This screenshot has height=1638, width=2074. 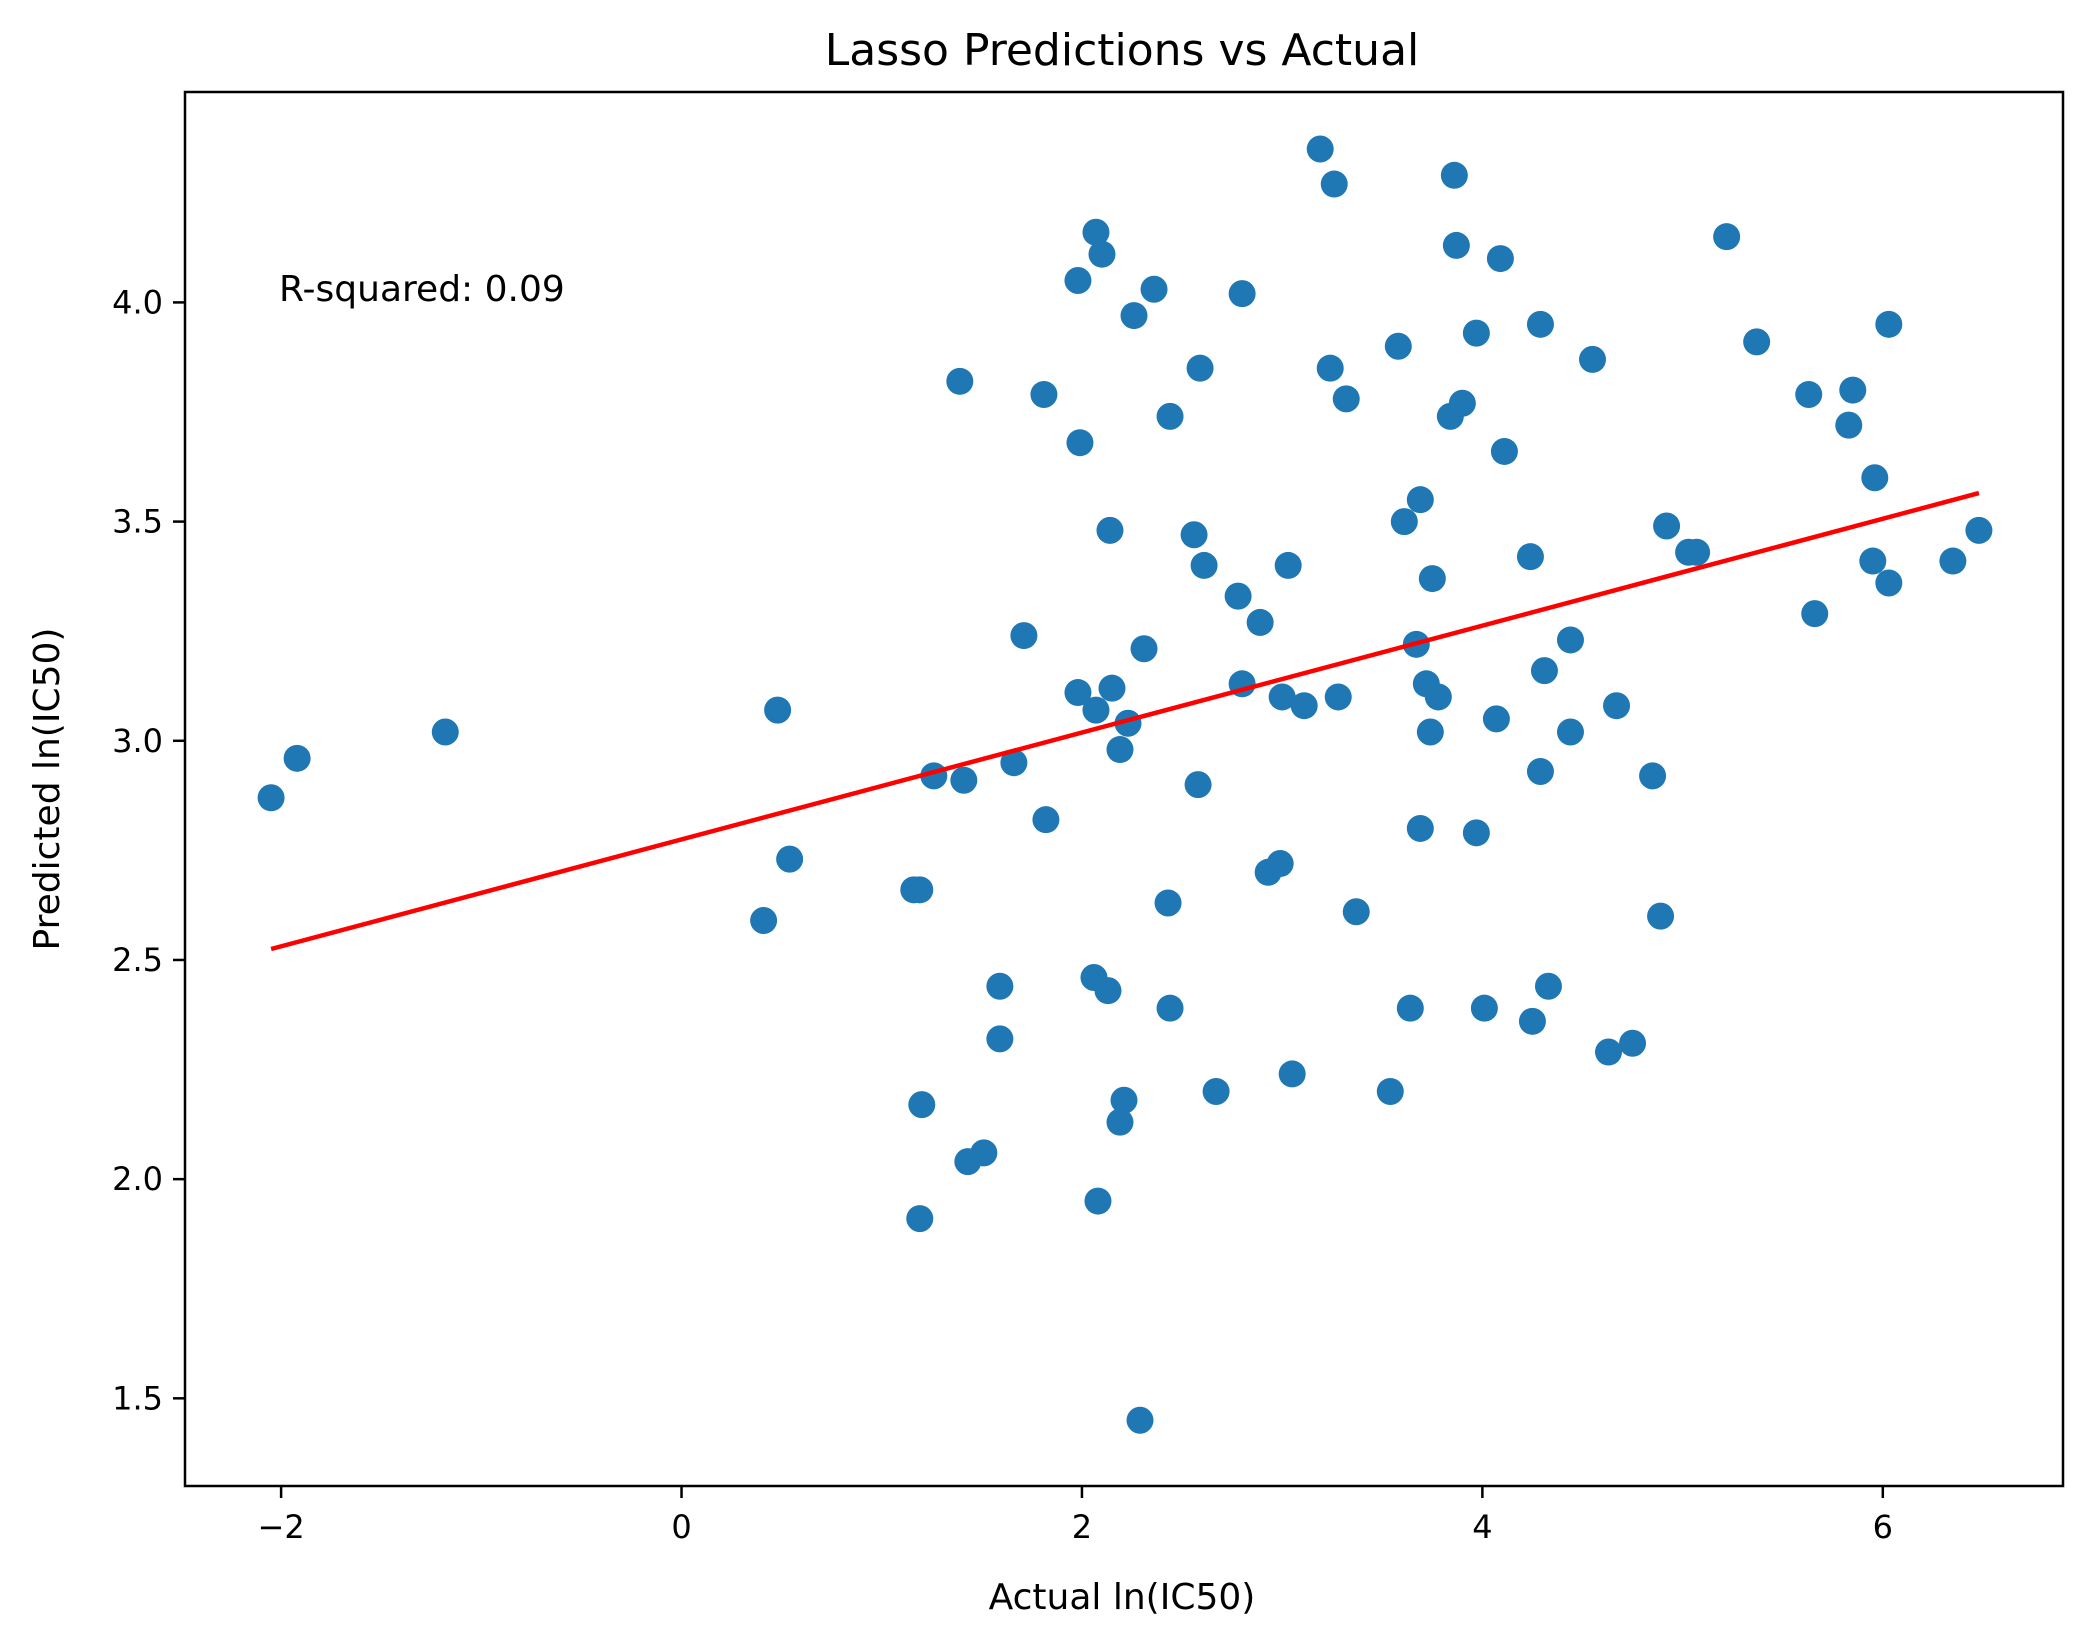 I want to click on y-tick-label: 2.5, so click(x=137, y=960).